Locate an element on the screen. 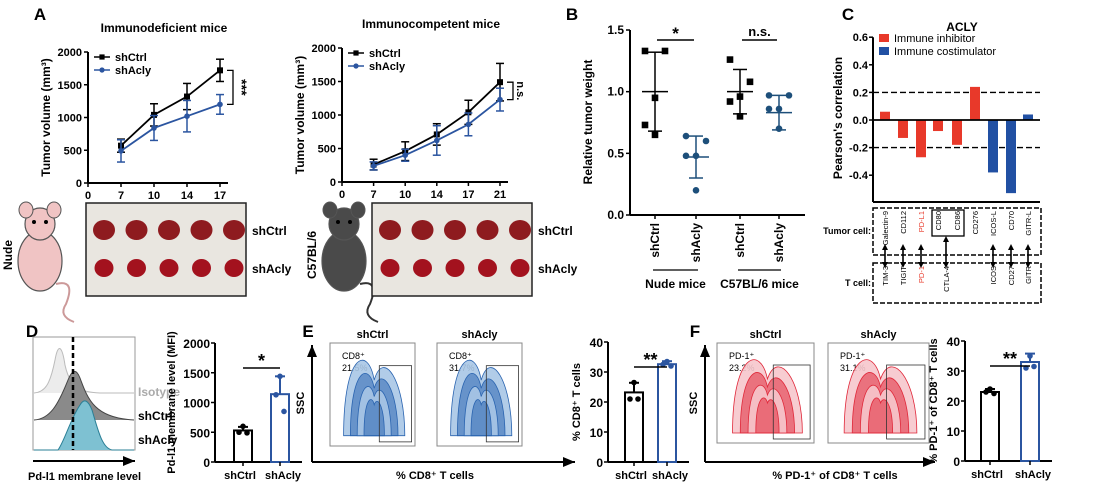 Image resolution: width=1102 pixels, height=492 pixels. significance-label: n.s. is located at coordinates (759, 31).